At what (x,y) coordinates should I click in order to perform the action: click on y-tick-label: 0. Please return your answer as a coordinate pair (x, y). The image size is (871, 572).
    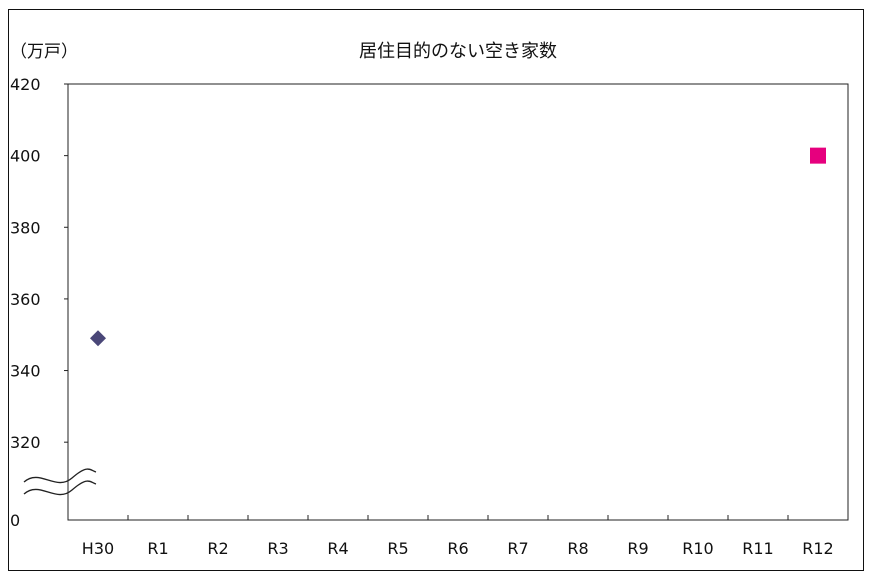
    Looking at the image, I should click on (15, 520).